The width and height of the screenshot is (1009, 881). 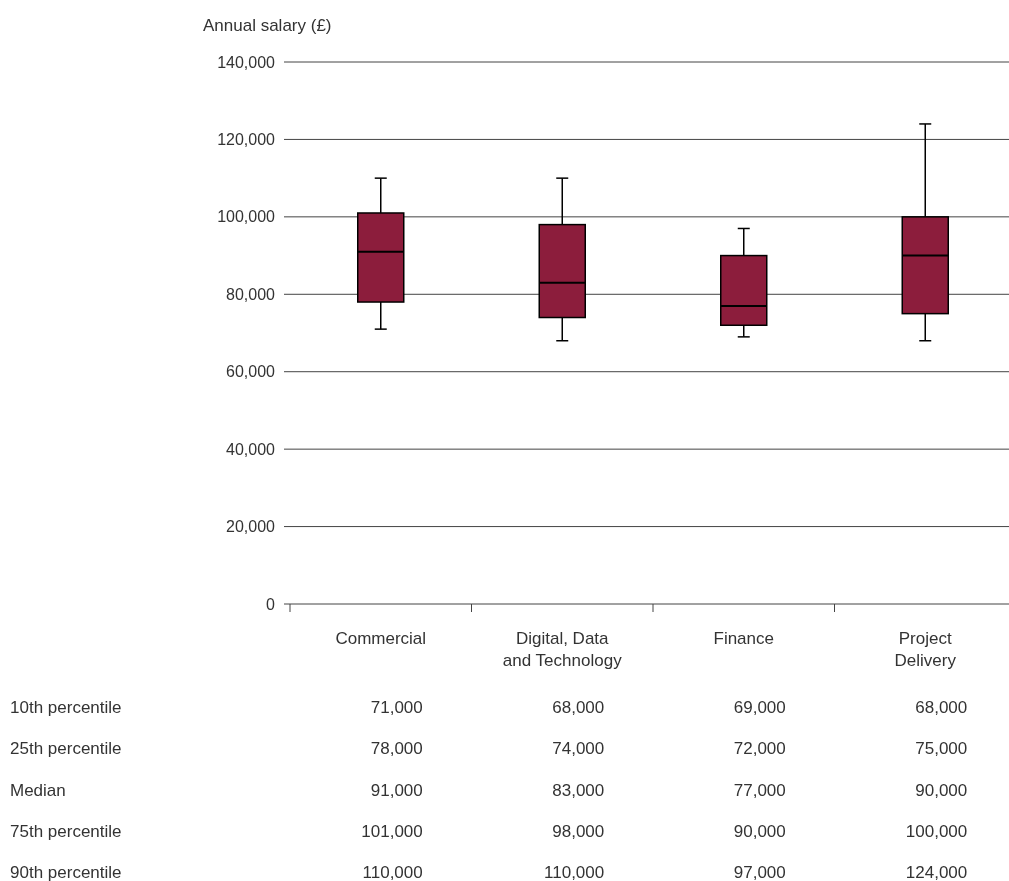 I want to click on text: 72,000, so click(x=759, y=748).